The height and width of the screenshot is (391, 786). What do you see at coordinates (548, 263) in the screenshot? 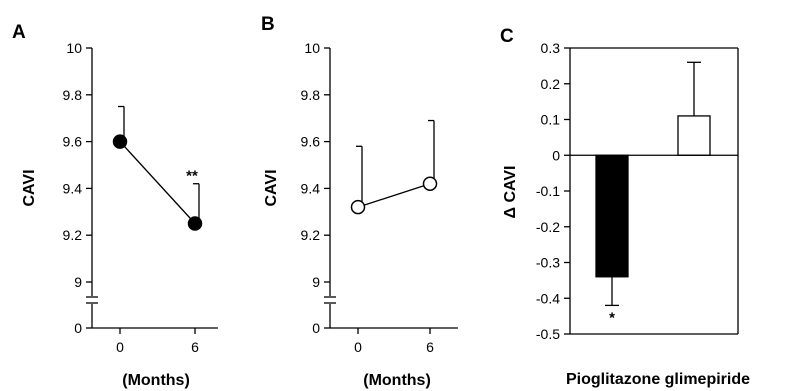
I see `panel-c-ytick-label-6: -0.3` at bounding box center [548, 263].